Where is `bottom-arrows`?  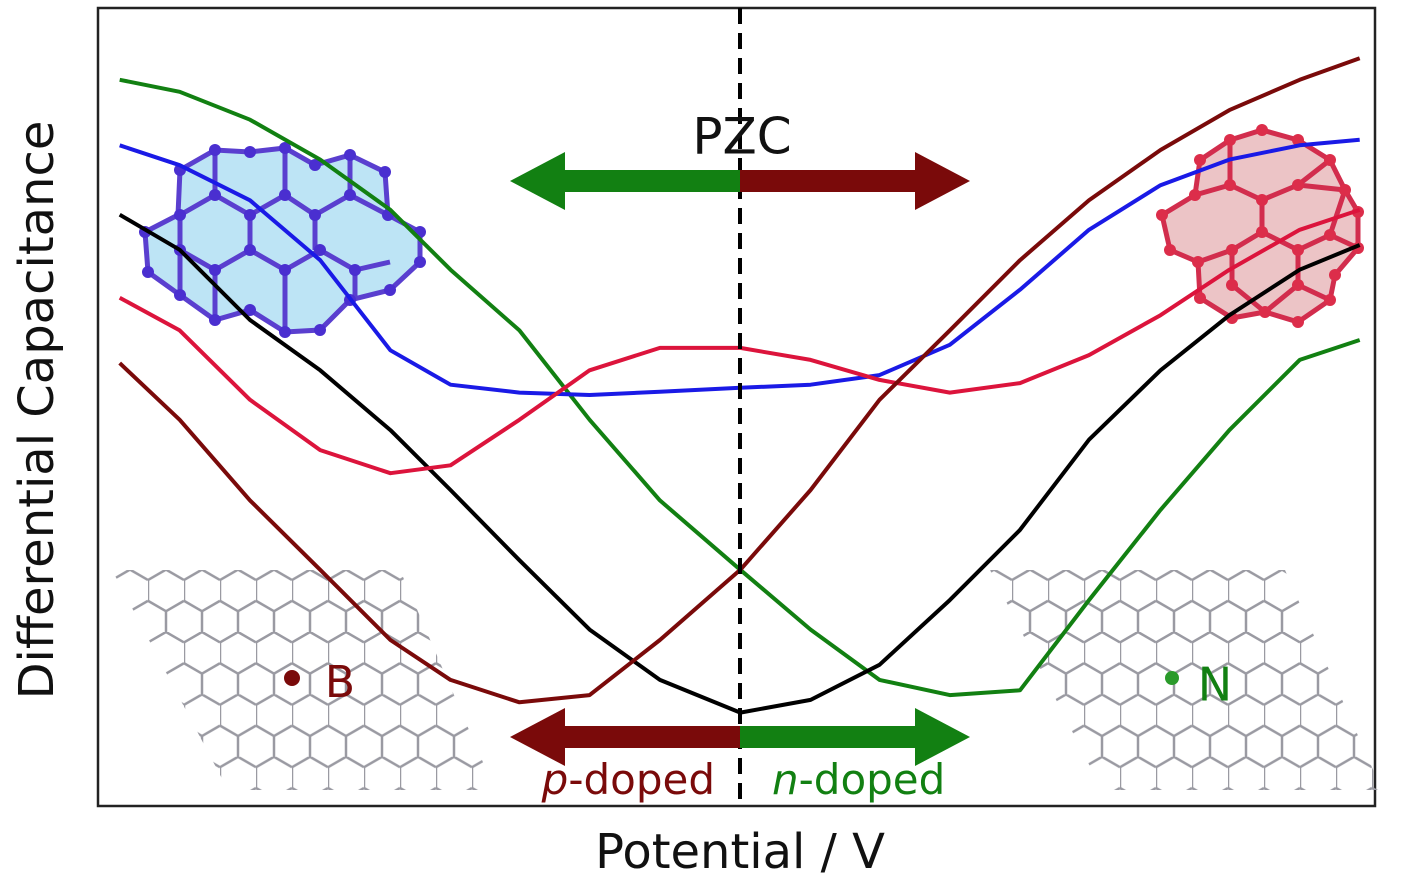
bottom-arrows is located at coordinates (740, 737).